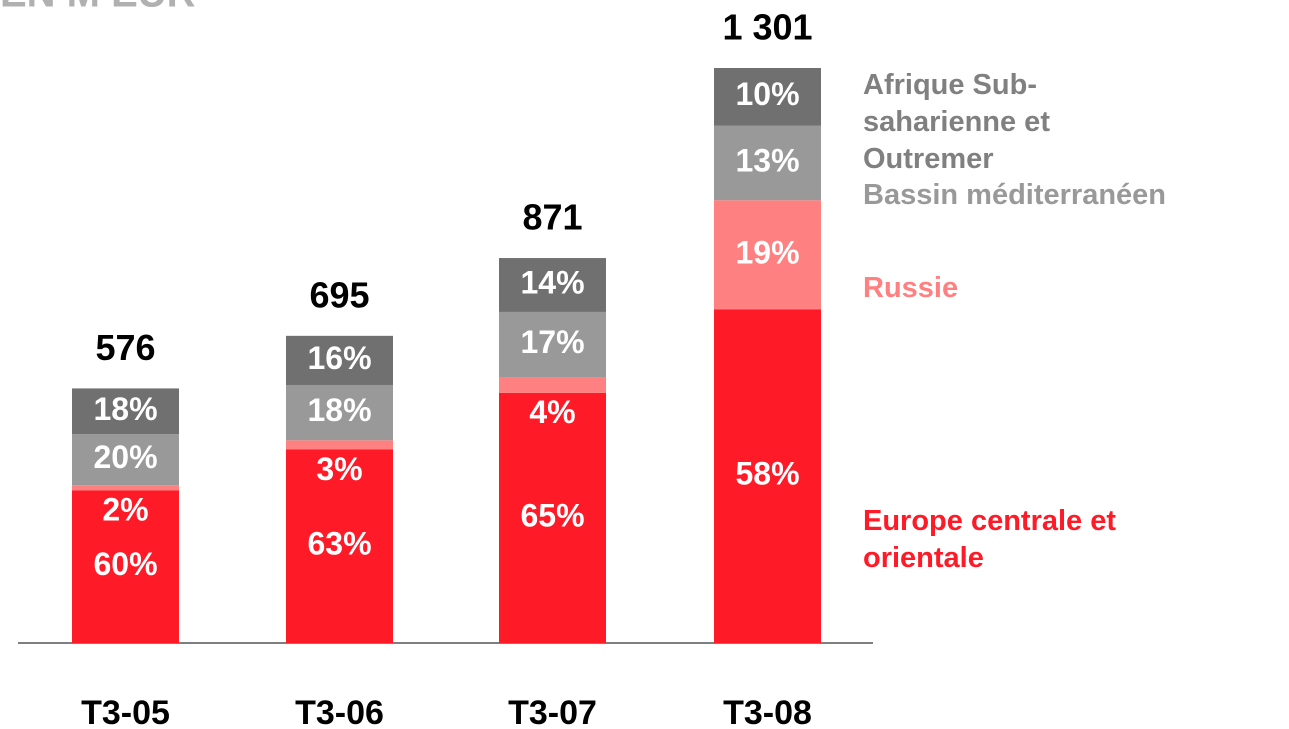  Describe the element at coordinates (767, 27) in the screenshot. I see `total-label: 1 301` at that location.